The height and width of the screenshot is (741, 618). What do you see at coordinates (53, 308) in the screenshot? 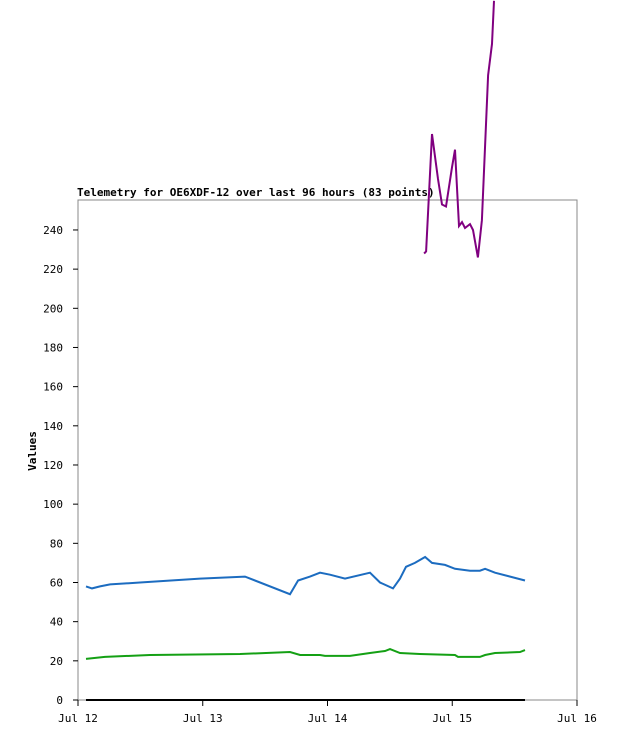
I see `y-tick-label: 200` at bounding box center [53, 308].